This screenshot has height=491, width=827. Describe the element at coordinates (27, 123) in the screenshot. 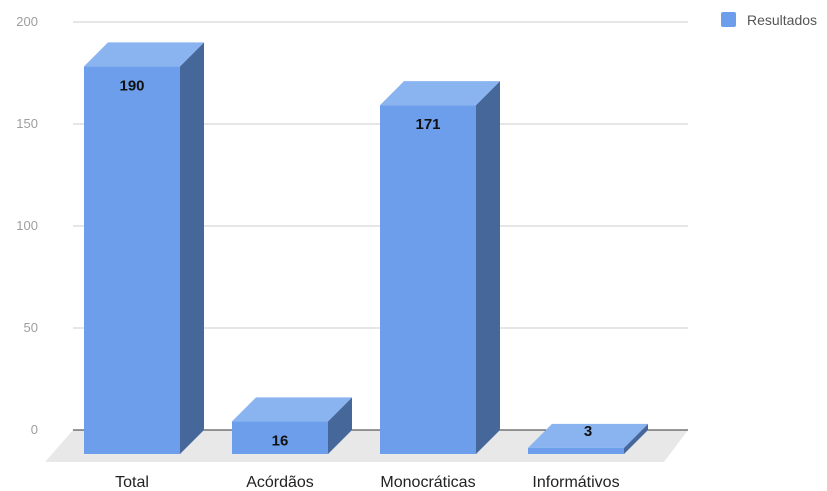

I see `y-tick-label: 150` at that location.